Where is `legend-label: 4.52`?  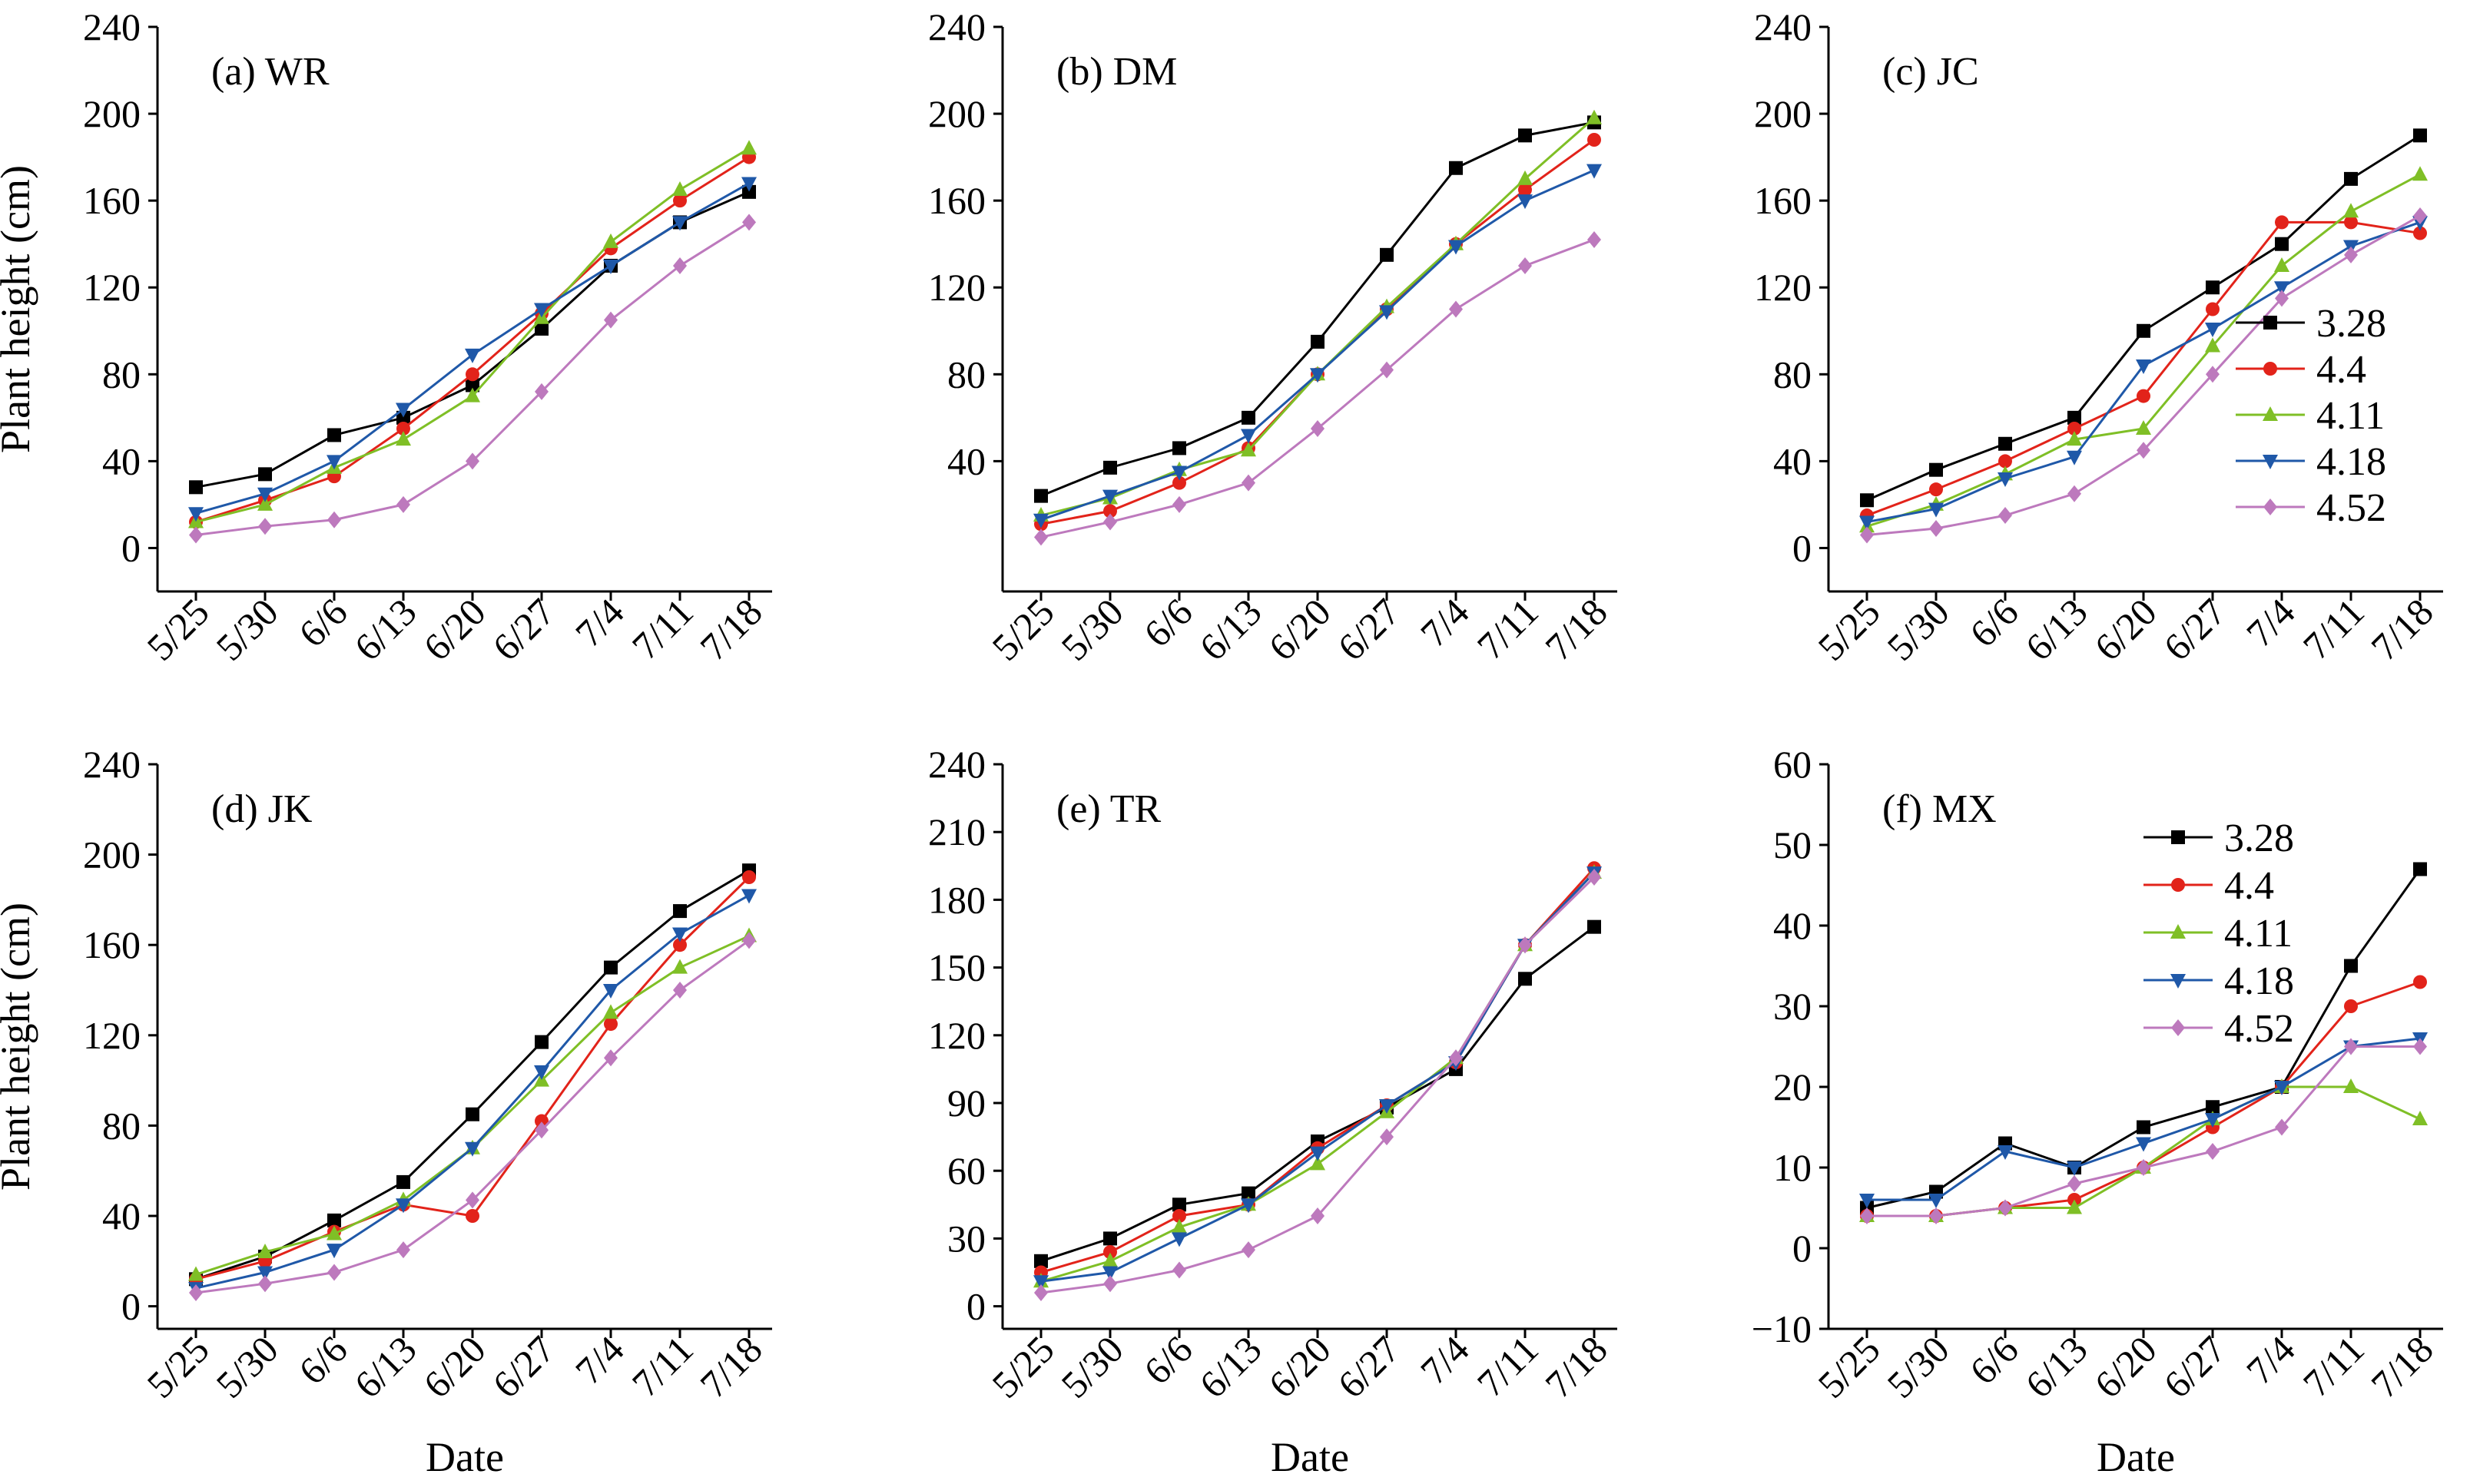
legend-label: 4.52 is located at coordinates (2259, 1029).